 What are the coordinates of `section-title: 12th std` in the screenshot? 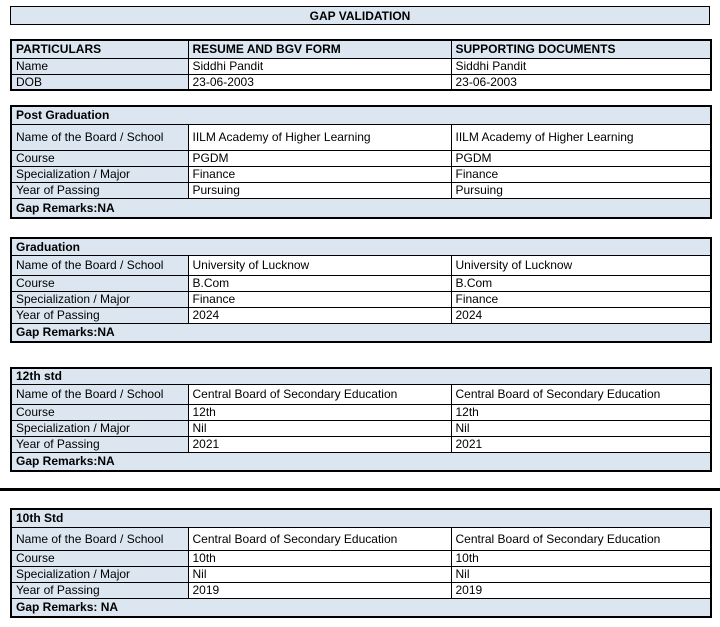 It's located at (361, 376).